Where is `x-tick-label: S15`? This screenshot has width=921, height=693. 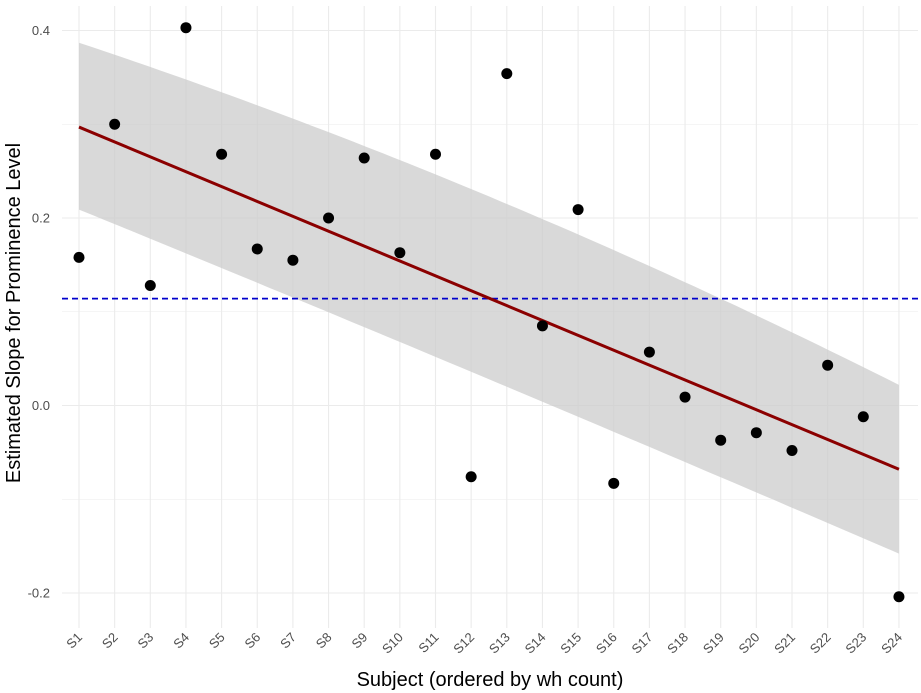 x-tick-label: S15 is located at coordinates (570, 643).